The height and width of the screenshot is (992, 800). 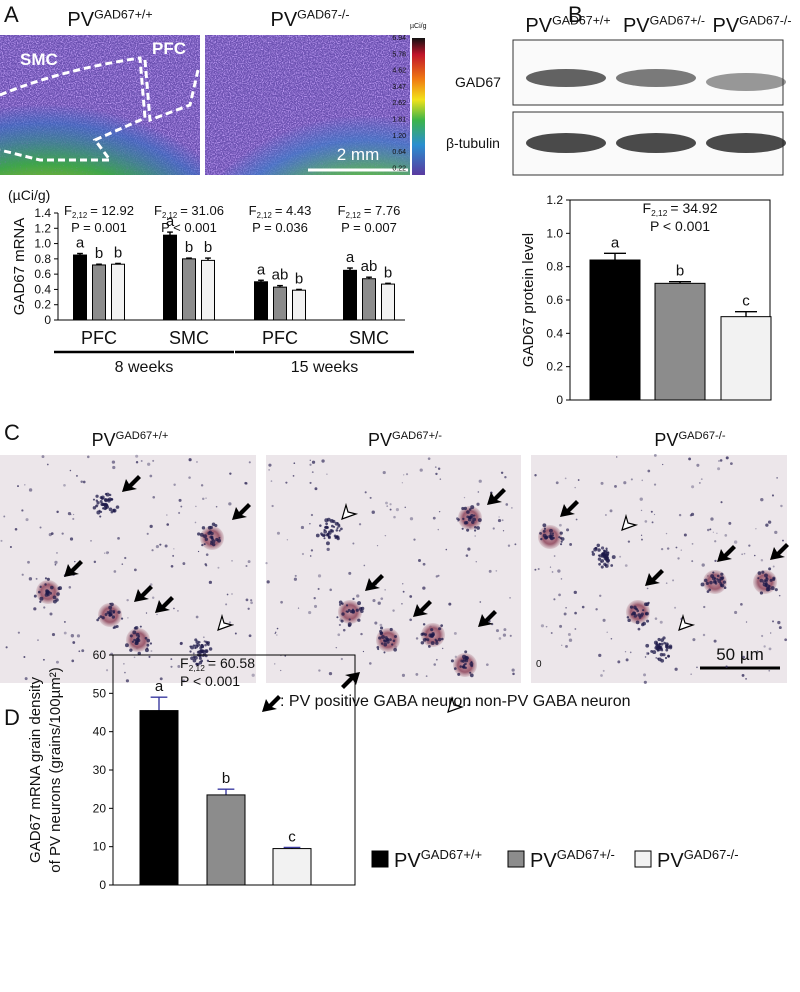 I want to click on y-tick-label: 0.2, so click(x=42, y=305).